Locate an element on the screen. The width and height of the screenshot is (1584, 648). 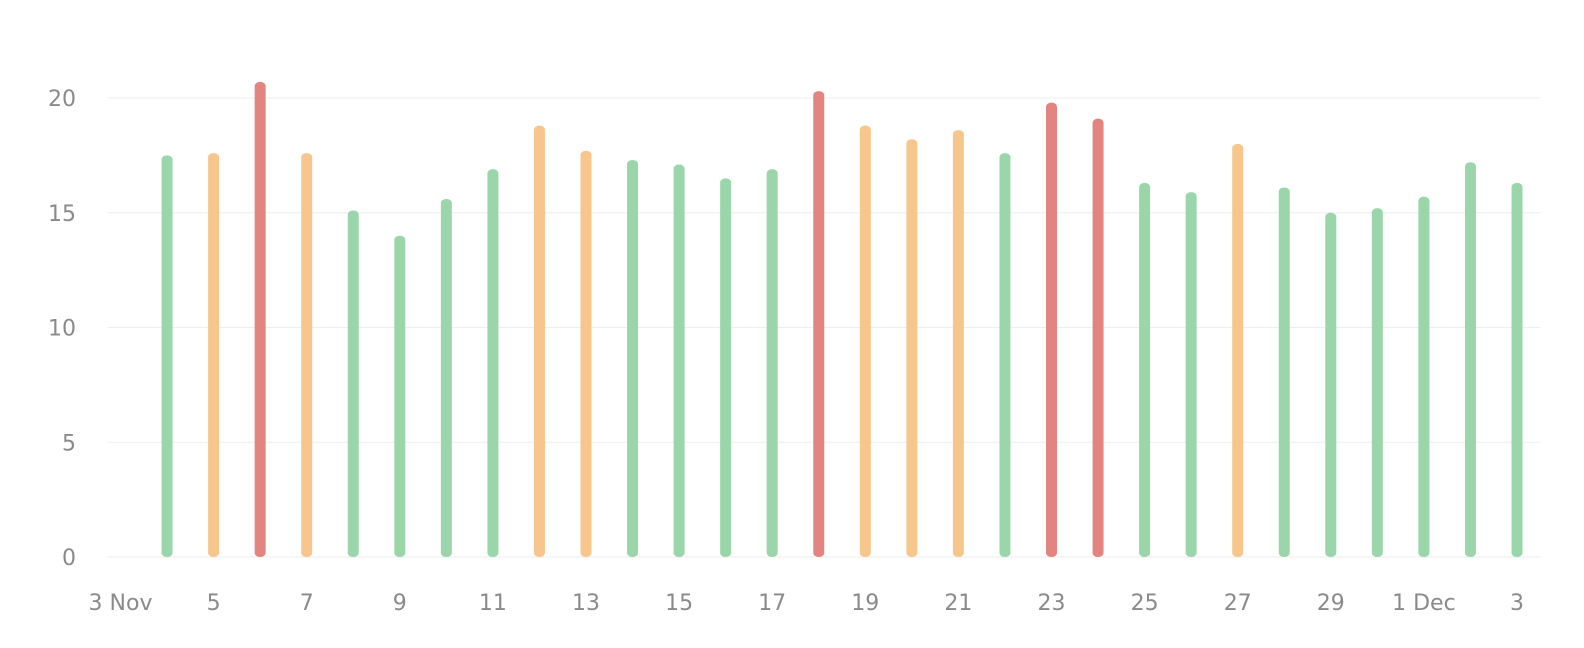
bar-15-nov is located at coordinates (679, 360).